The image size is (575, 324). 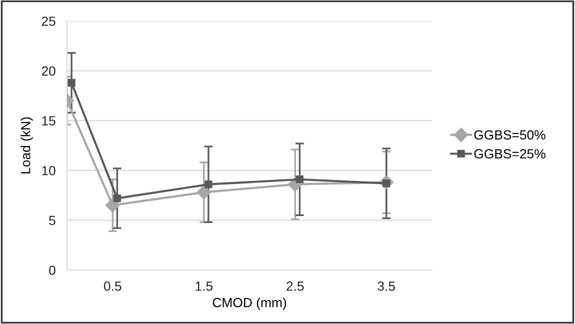 What do you see at coordinates (52, 221) in the screenshot?
I see `y-tick-label: 5` at bounding box center [52, 221].